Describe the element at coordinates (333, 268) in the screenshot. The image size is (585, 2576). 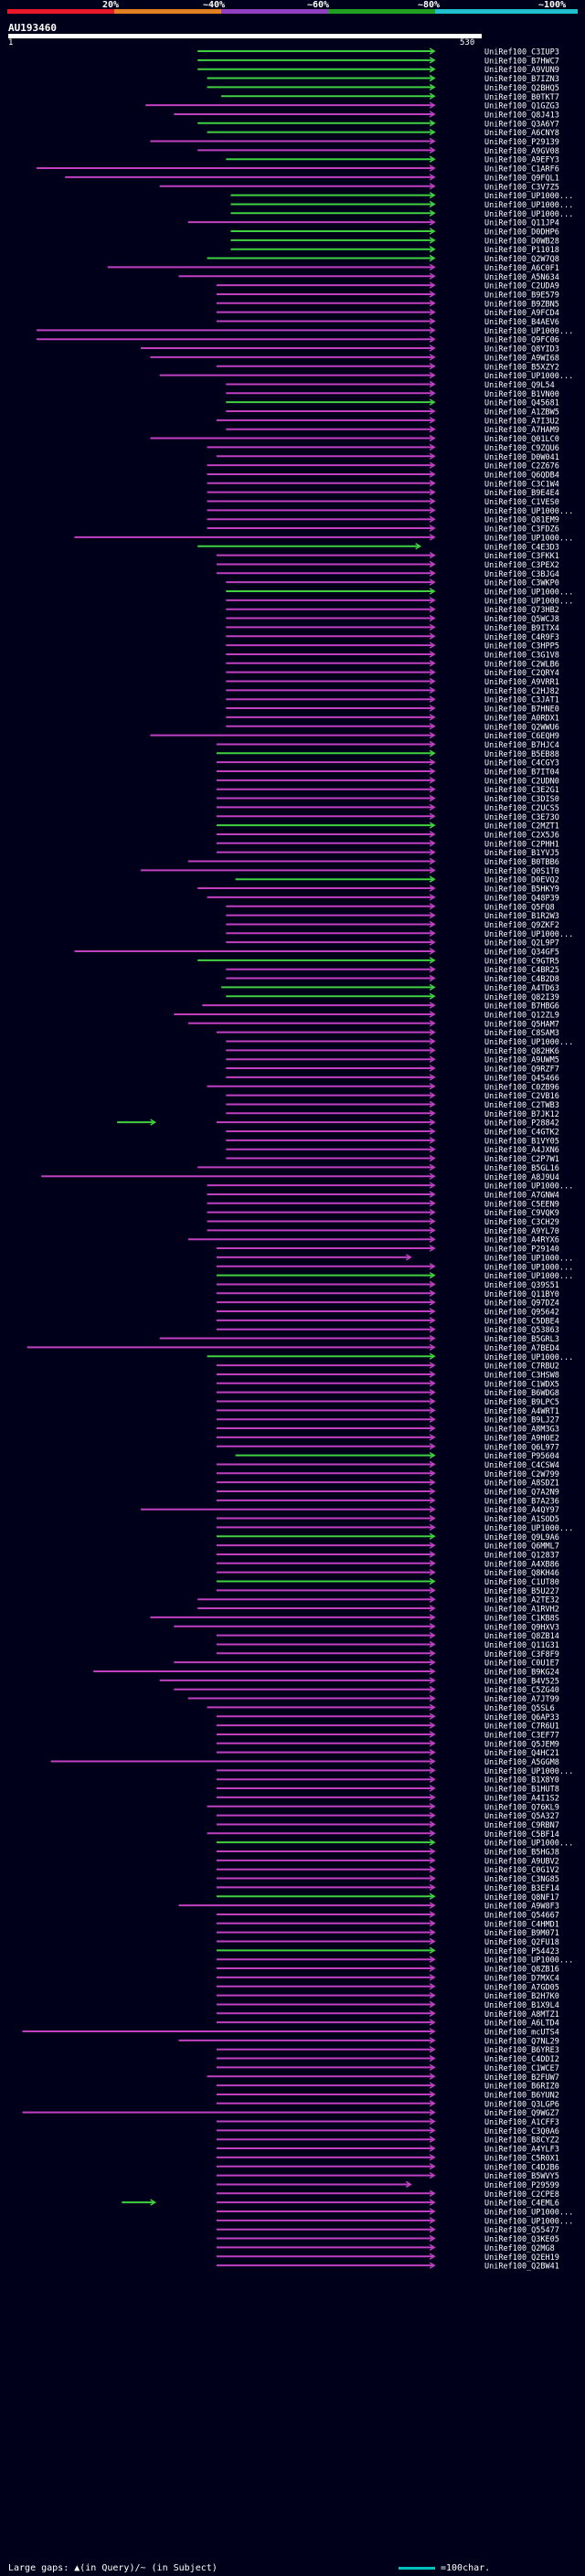
I see `hit-row: UniRef100_A6C0F1` at that location.